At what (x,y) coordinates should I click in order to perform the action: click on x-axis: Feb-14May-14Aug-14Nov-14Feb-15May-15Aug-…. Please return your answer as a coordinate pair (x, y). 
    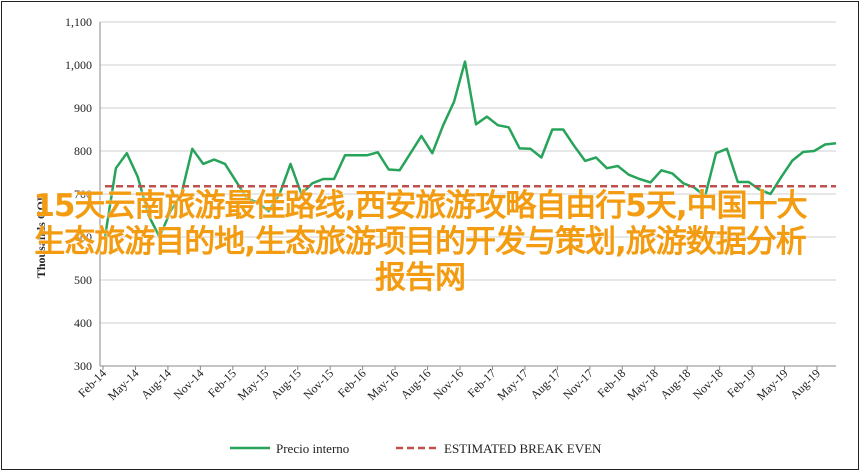
    Looking at the image, I should click on (455, 384).